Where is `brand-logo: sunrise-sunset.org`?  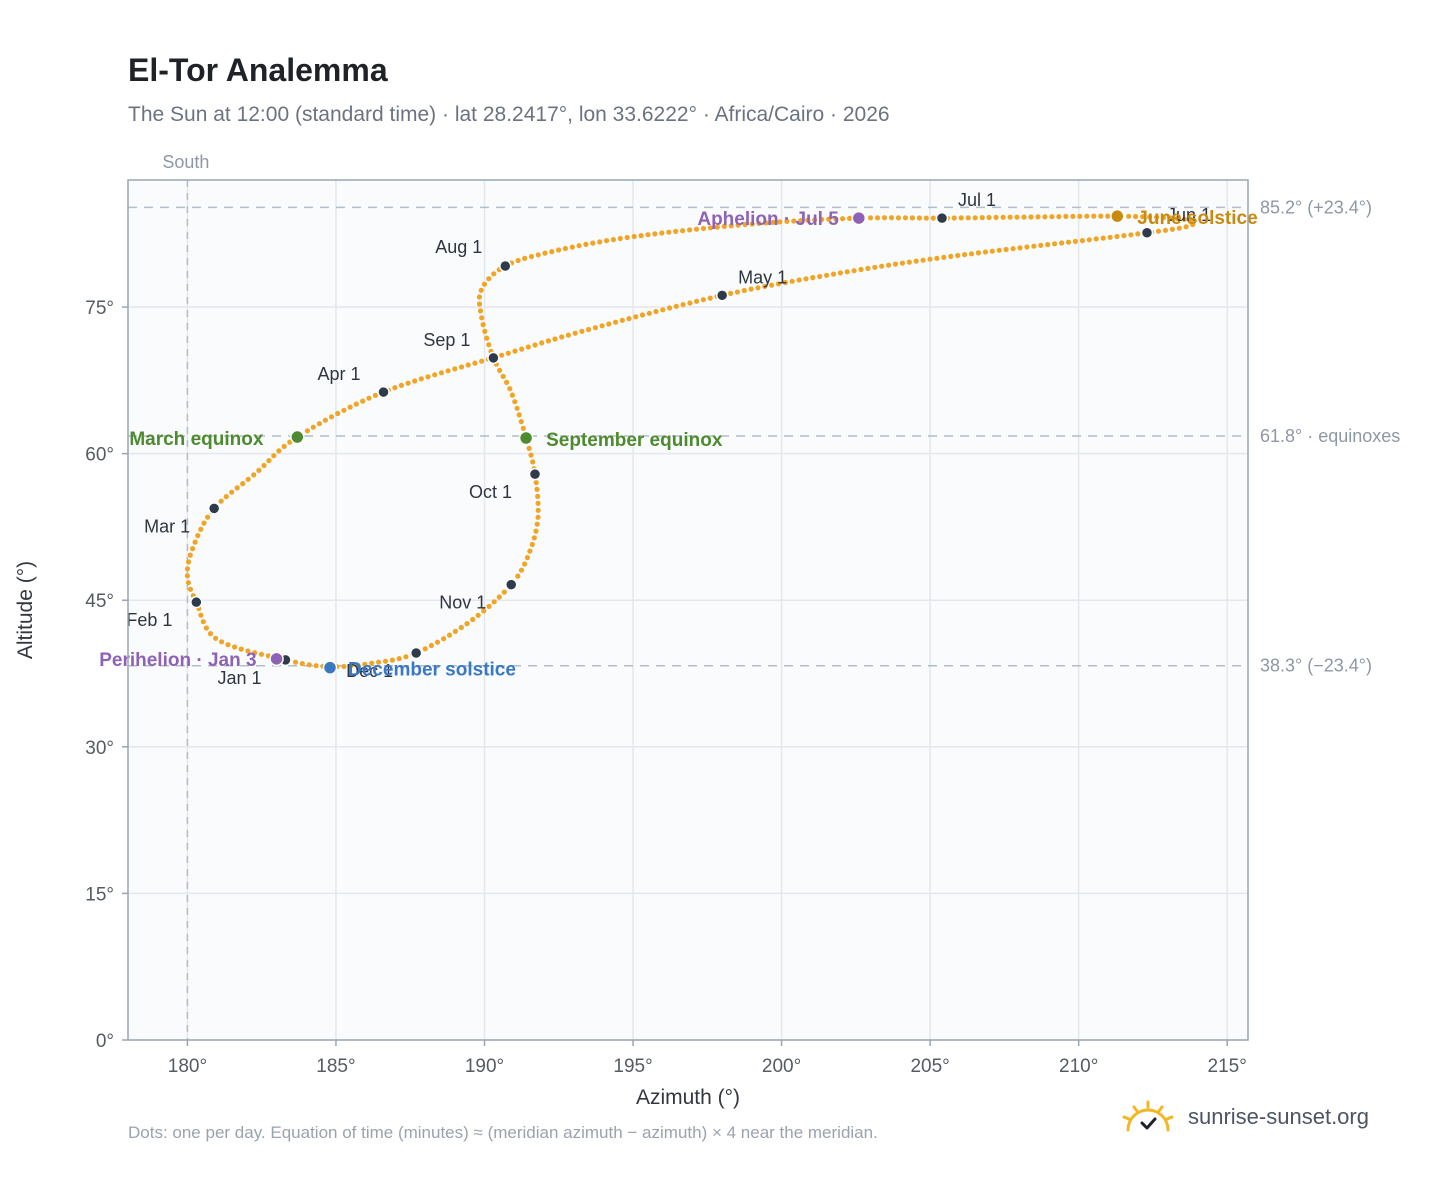
brand-logo: sunrise-sunset.org is located at coordinates (1244, 1117).